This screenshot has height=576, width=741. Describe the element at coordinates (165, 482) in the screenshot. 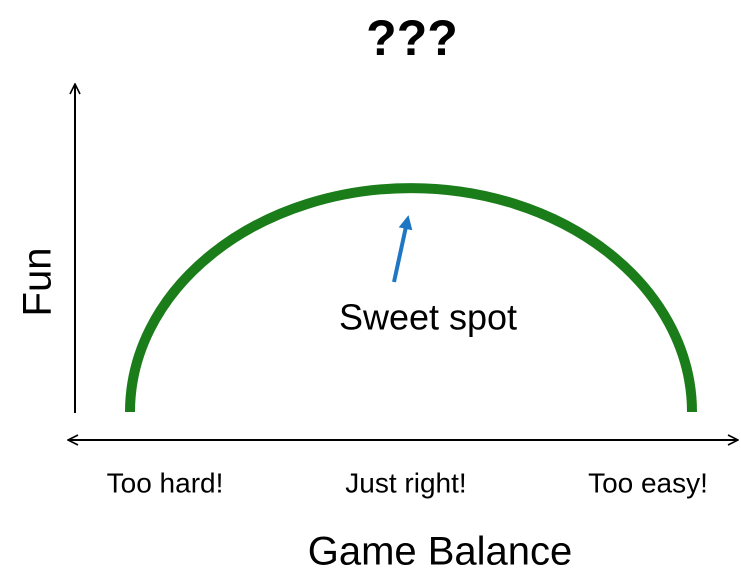

I see `x-label: Too hard!` at that location.